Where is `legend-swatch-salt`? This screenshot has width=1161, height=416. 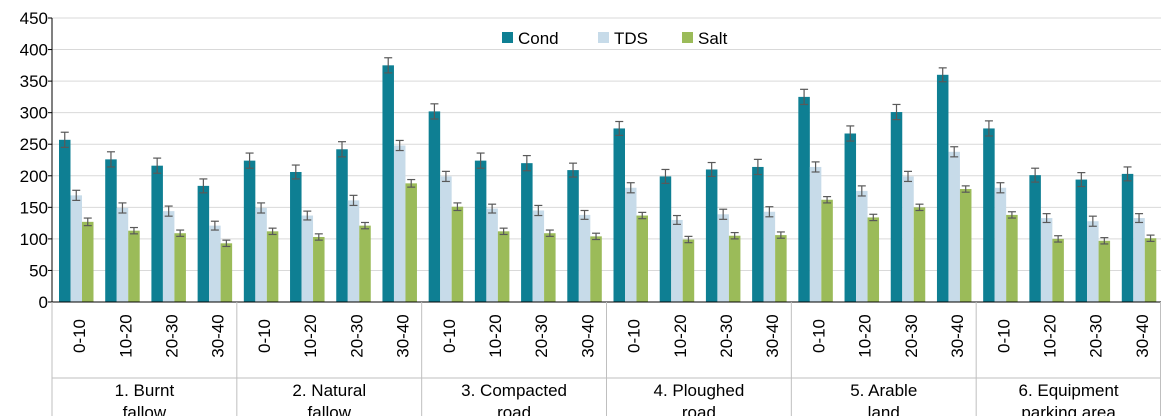
legend-swatch-salt is located at coordinates (687, 37).